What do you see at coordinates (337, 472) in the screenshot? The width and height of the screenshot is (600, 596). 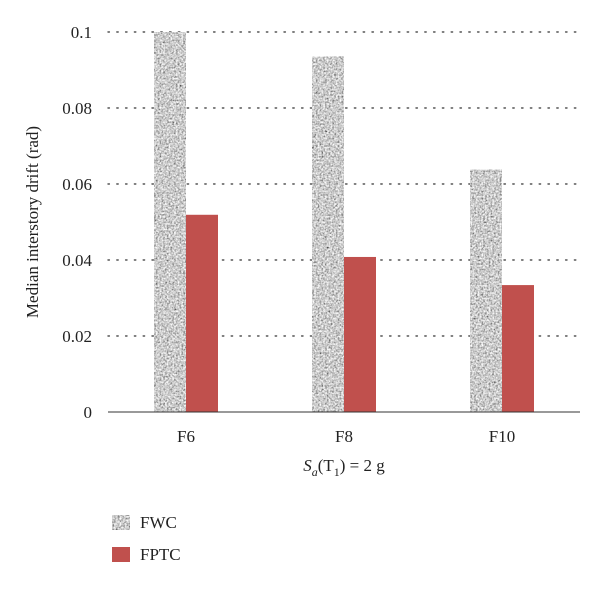 I see `x-label-t-sub: 1` at bounding box center [337, 472].